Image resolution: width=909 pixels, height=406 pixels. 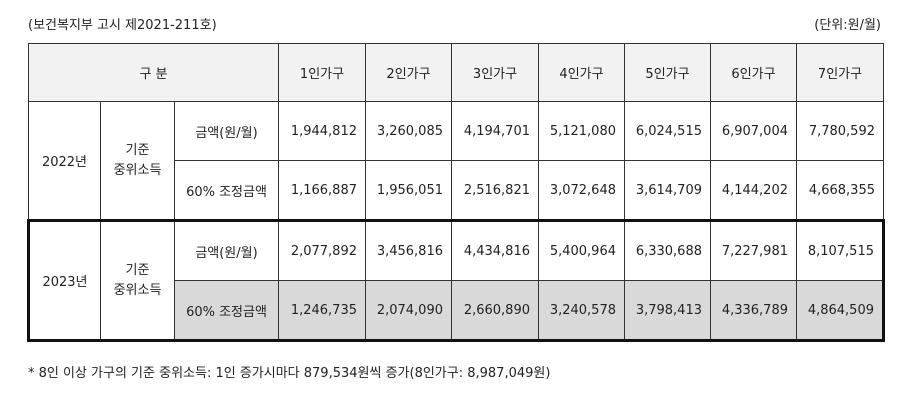 What do you see at coordinates (495, 131) in the screenshot?
I see `cell-2022-amount-3: 4,194,701` at bounding box center [495, 131].